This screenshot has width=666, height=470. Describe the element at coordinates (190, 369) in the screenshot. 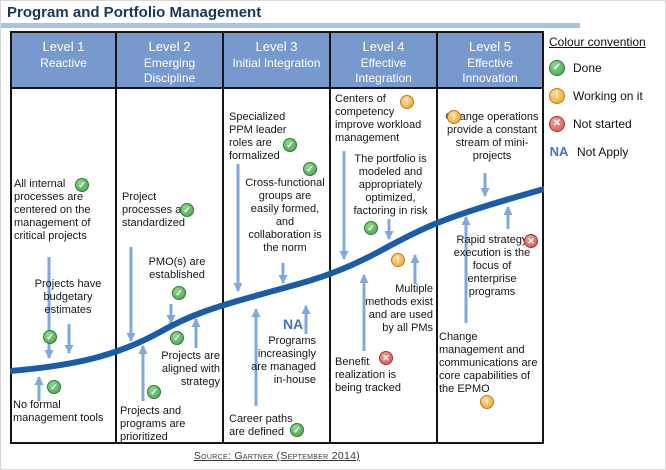

I see `maturity-item: Projects are aligned with strategy` at that location.